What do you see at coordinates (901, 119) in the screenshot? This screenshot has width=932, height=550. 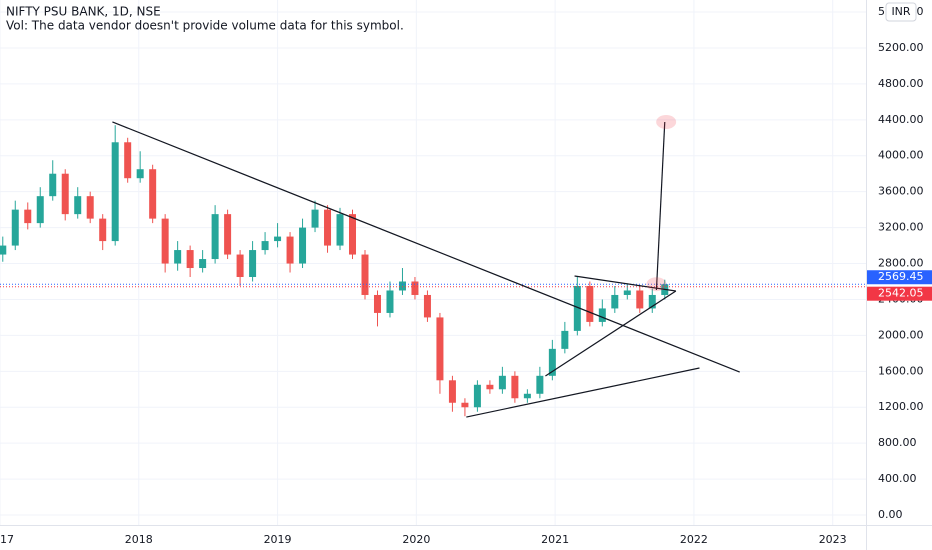 I see `y-tick-label: 4400.00` at bounding box center [901, 119].